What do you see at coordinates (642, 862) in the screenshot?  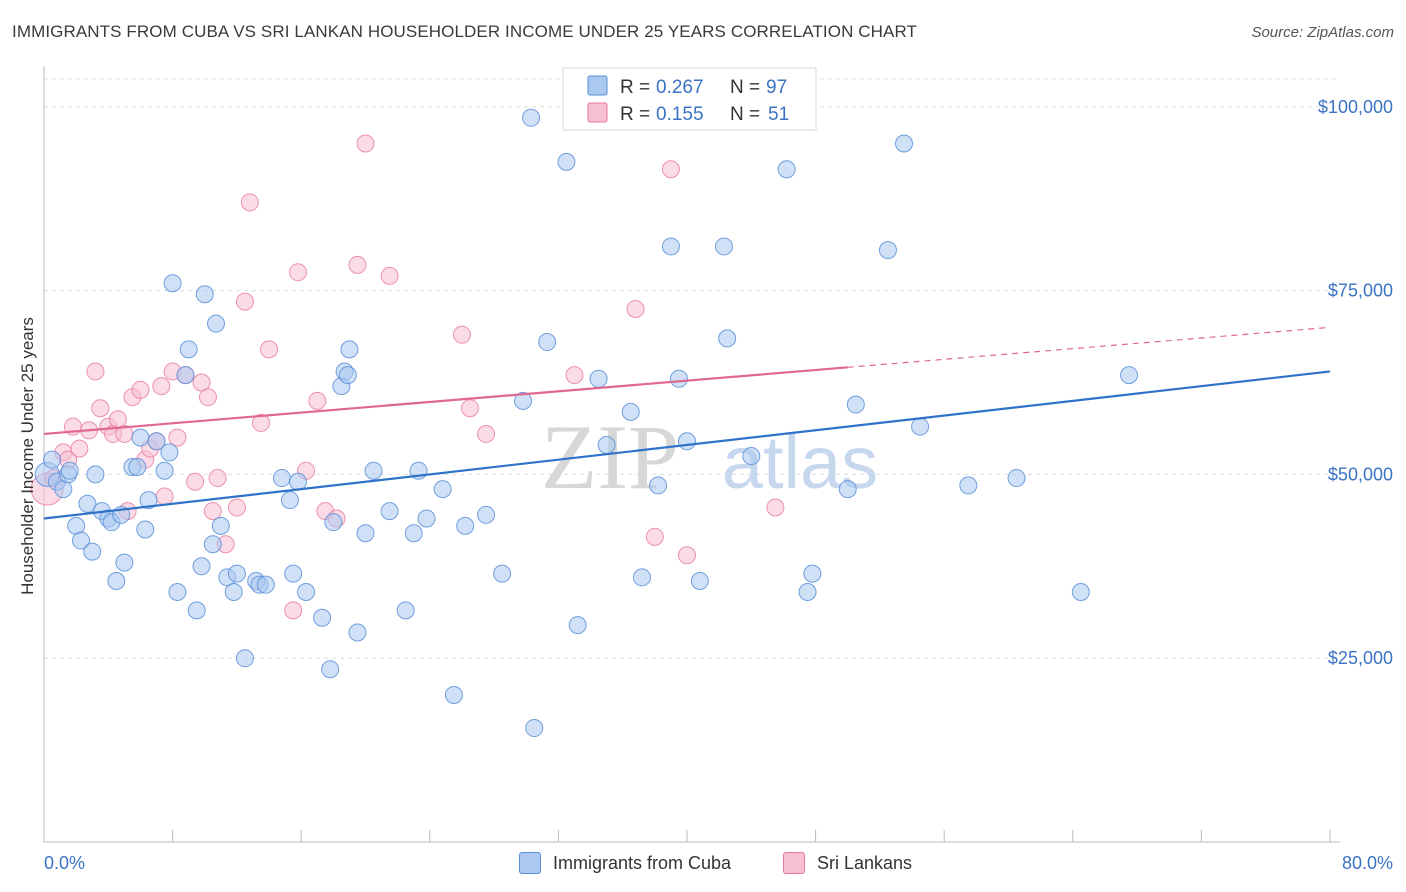 I see `legend-bottom-label-cuba: Immigrants from Cuba` at bounding box center [642, 862].